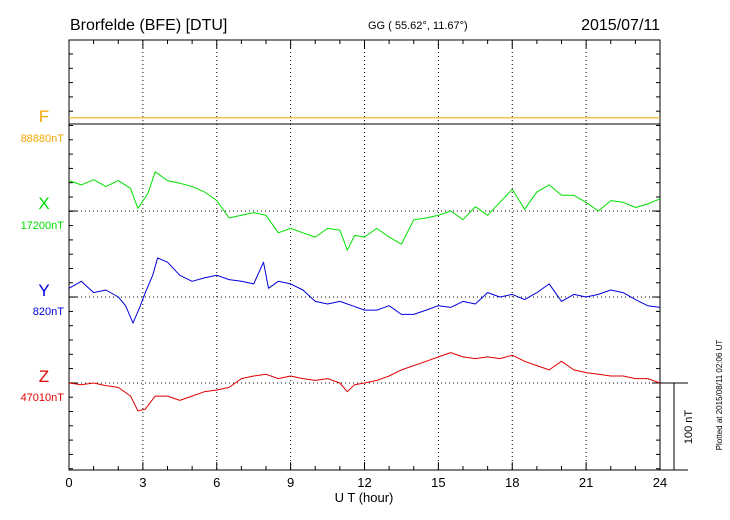  I want to click on x-tick-label: 6, so click(216, 482).